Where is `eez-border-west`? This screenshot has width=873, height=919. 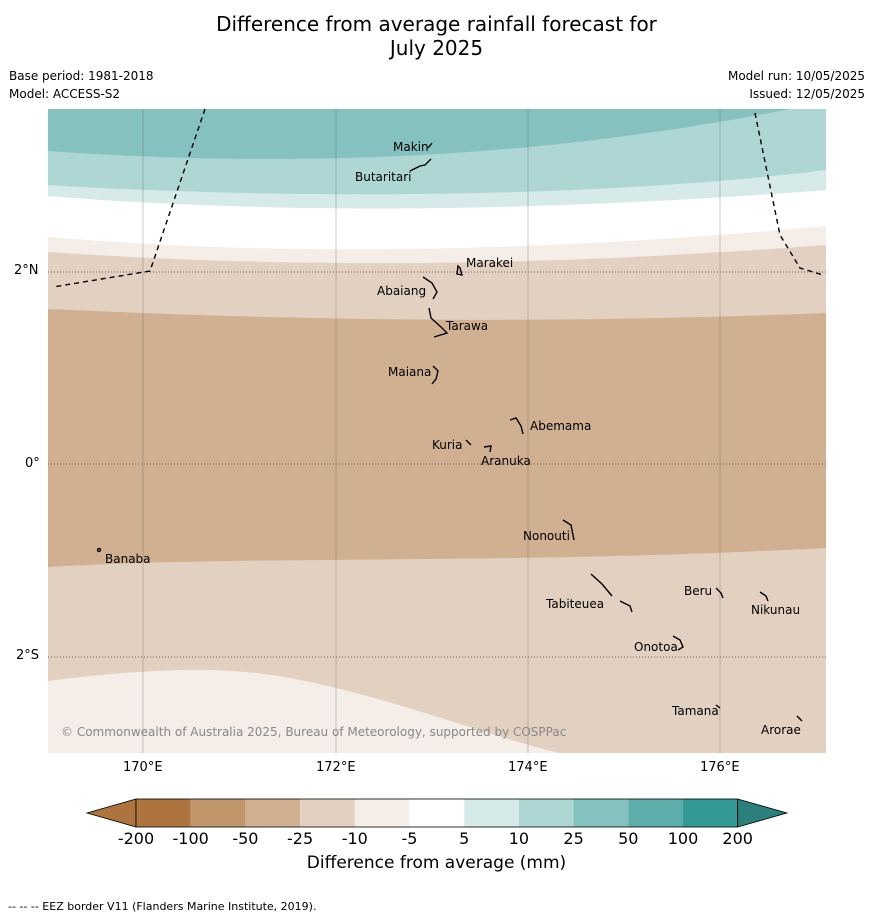
eez-border-west is located at coordinates (129, 198).